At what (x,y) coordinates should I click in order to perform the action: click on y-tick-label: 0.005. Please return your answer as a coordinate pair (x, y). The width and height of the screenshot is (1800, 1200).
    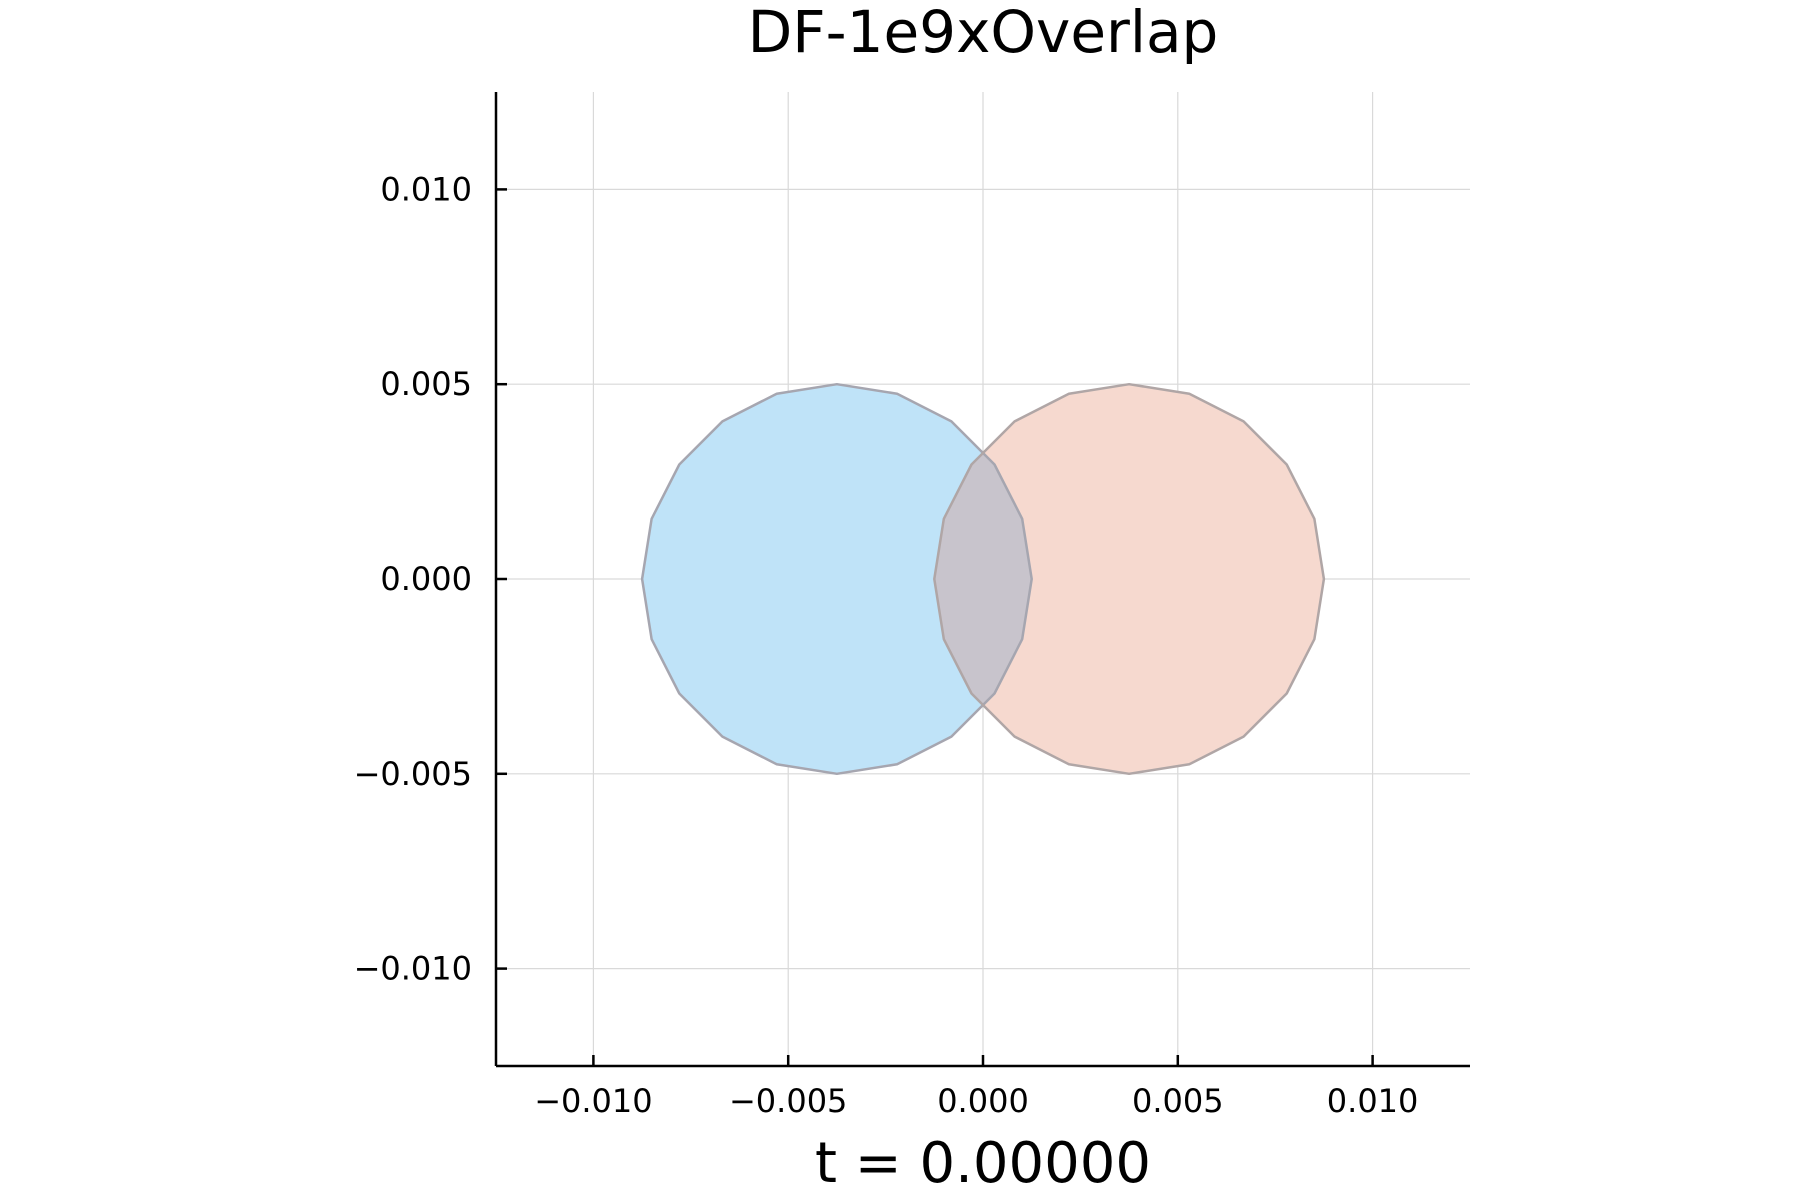
    Looking at the image, I should click on (426, 384).